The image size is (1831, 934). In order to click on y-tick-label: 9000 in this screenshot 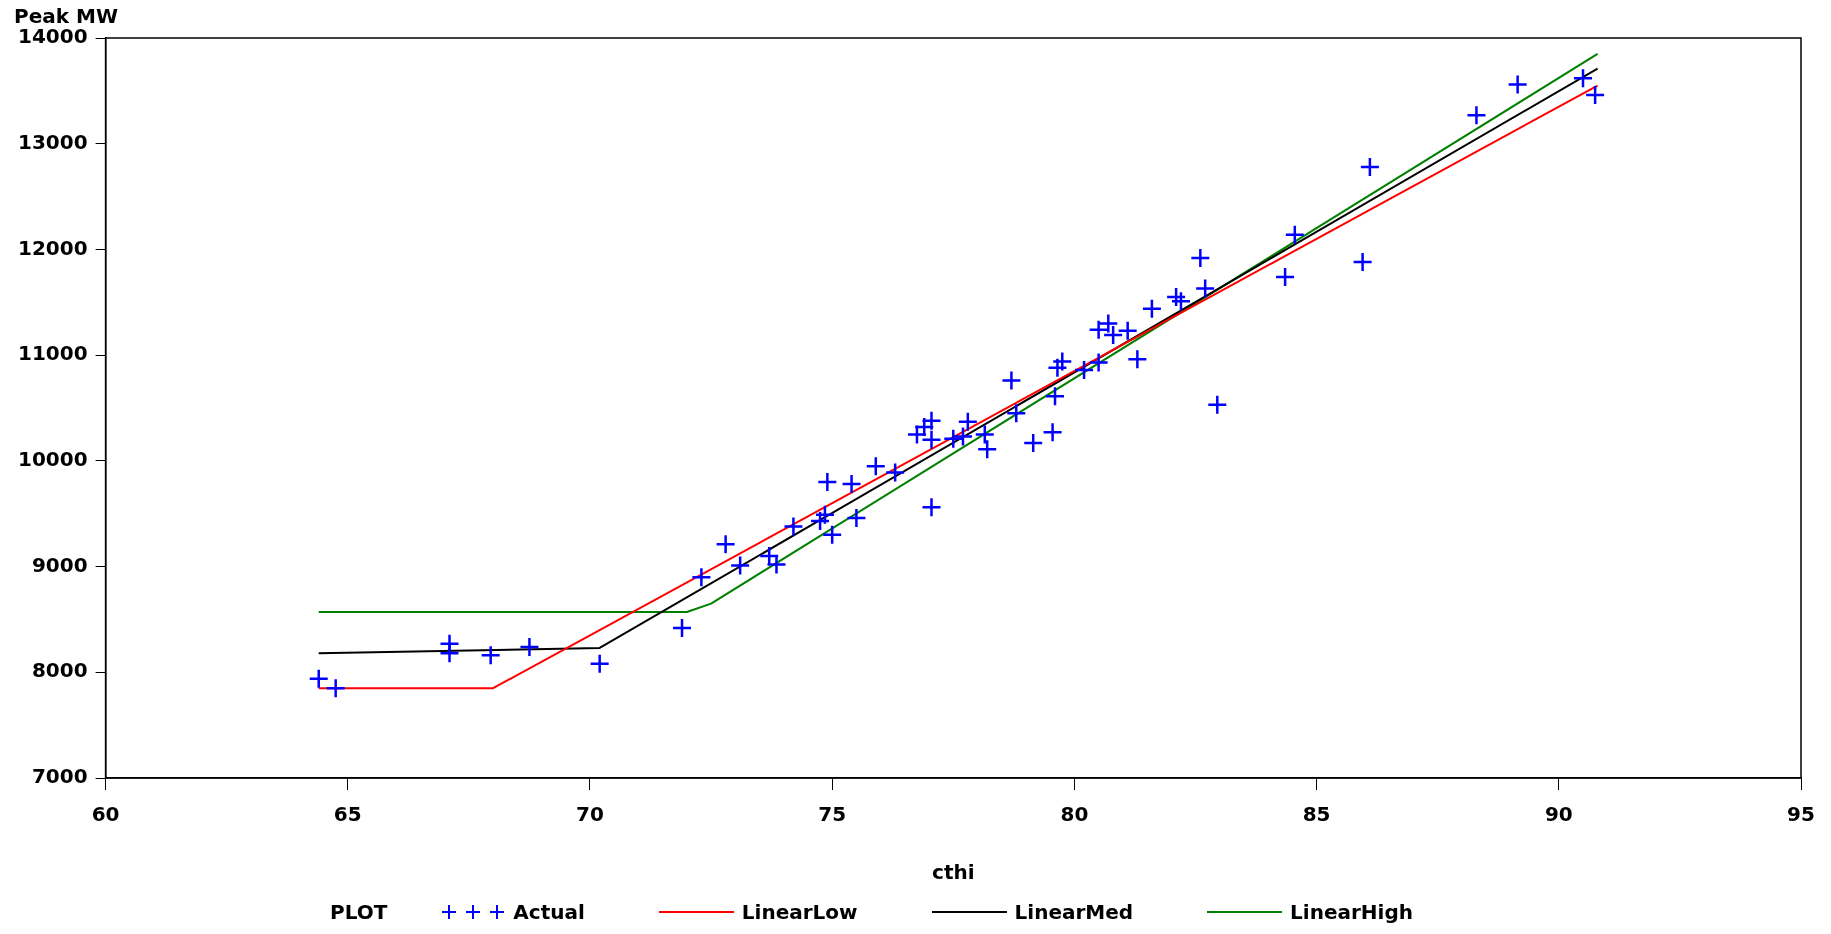, I will do `click(59, 564)`.